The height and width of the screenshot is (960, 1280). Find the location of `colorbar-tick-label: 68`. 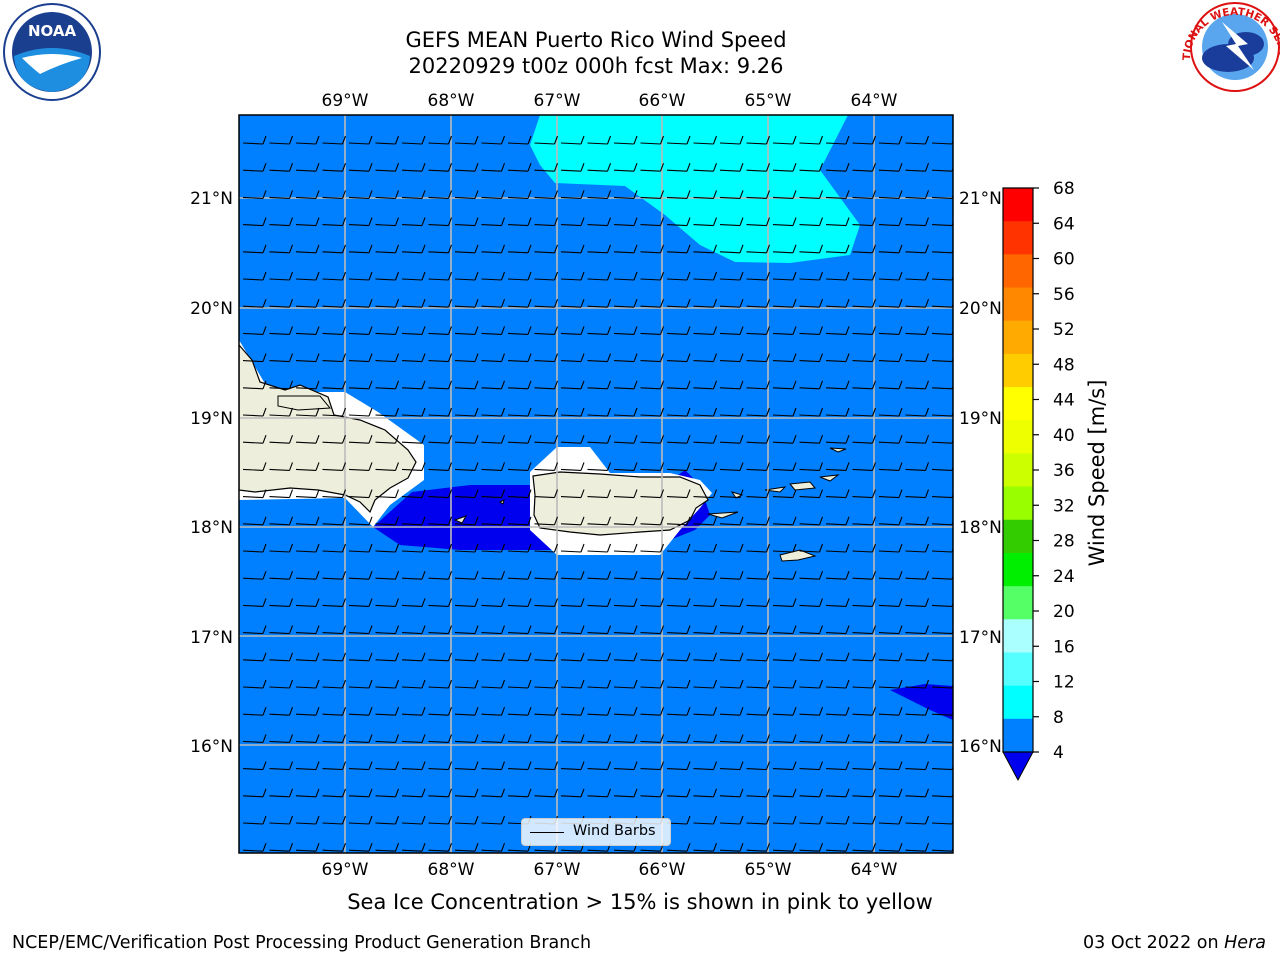

colorbar-tick-label: 68 is located at coordinates (1064, 189).